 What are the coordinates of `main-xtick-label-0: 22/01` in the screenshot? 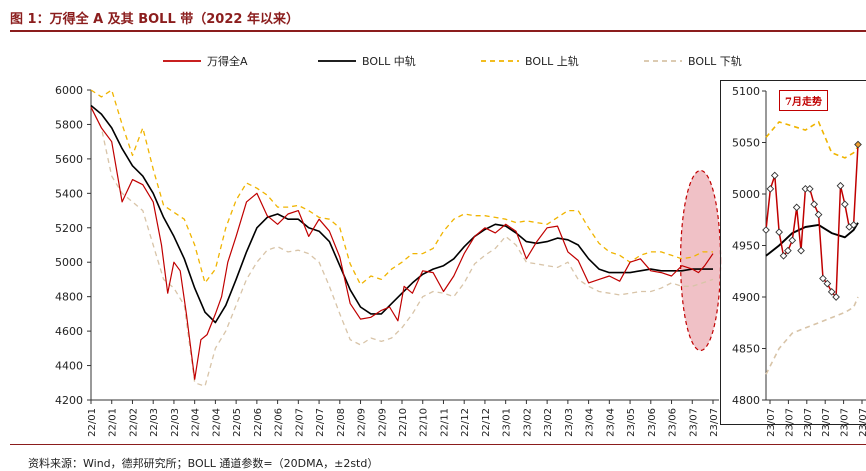 It's located at (92, 422).